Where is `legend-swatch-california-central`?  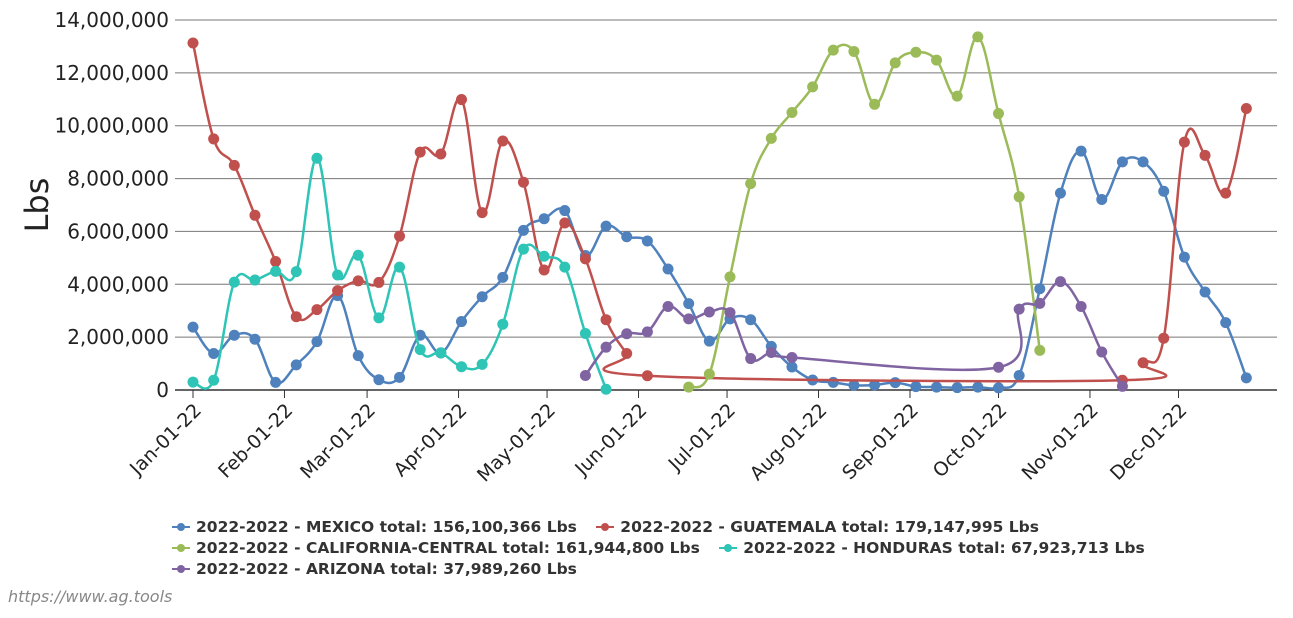
legend-swatch-california-central is located at coordinates (181, 548).